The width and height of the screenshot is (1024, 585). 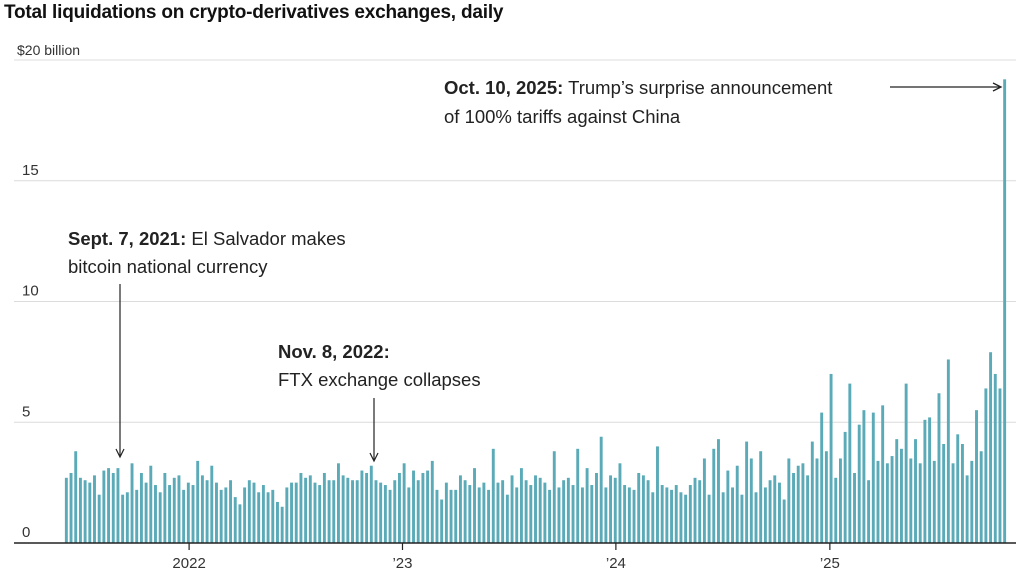 I want to click on annotation-nov-2022-date: Nov. 8, 2022:, so click(x=334, y=351).